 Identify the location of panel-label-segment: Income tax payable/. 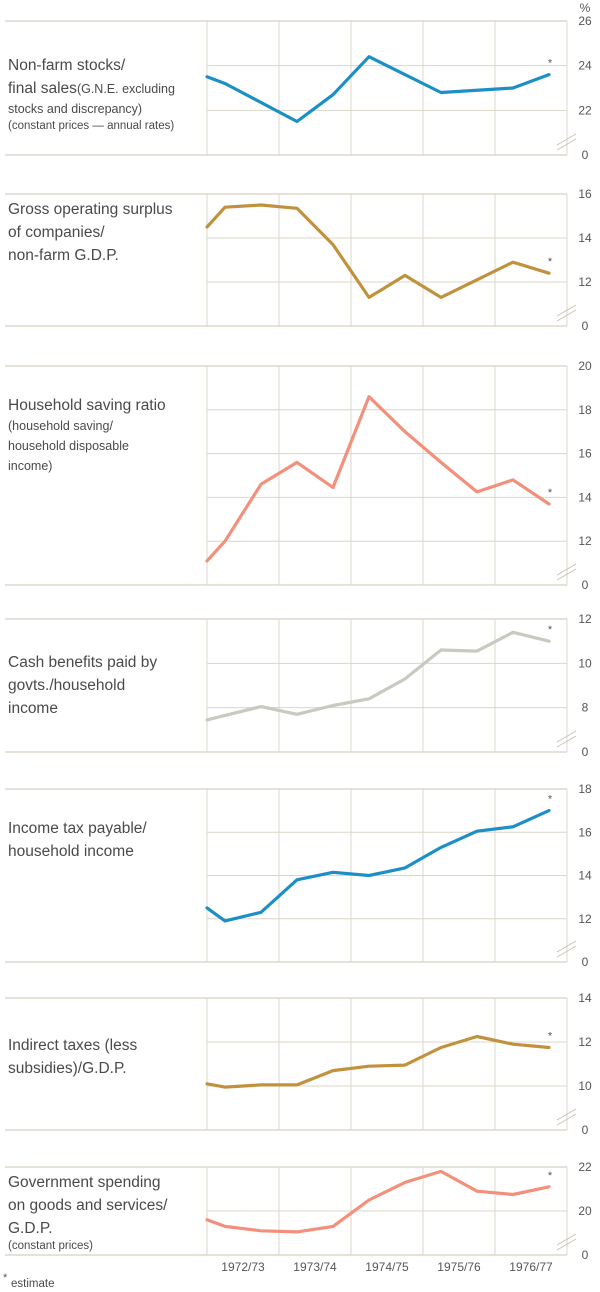
(77, 828).